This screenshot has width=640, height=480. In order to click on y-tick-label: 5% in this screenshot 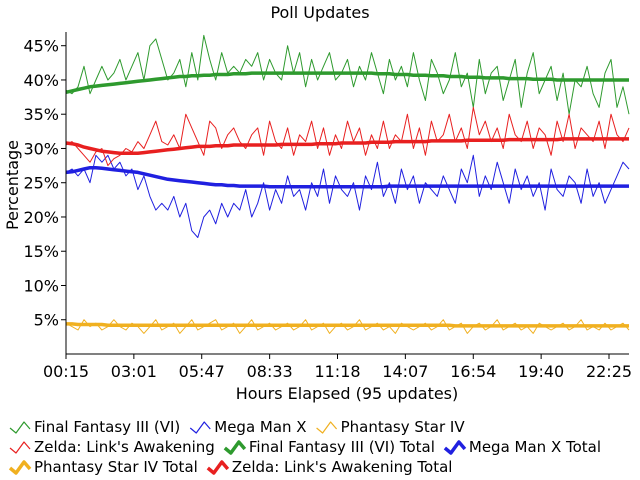, I will do `click(46, 320)`.